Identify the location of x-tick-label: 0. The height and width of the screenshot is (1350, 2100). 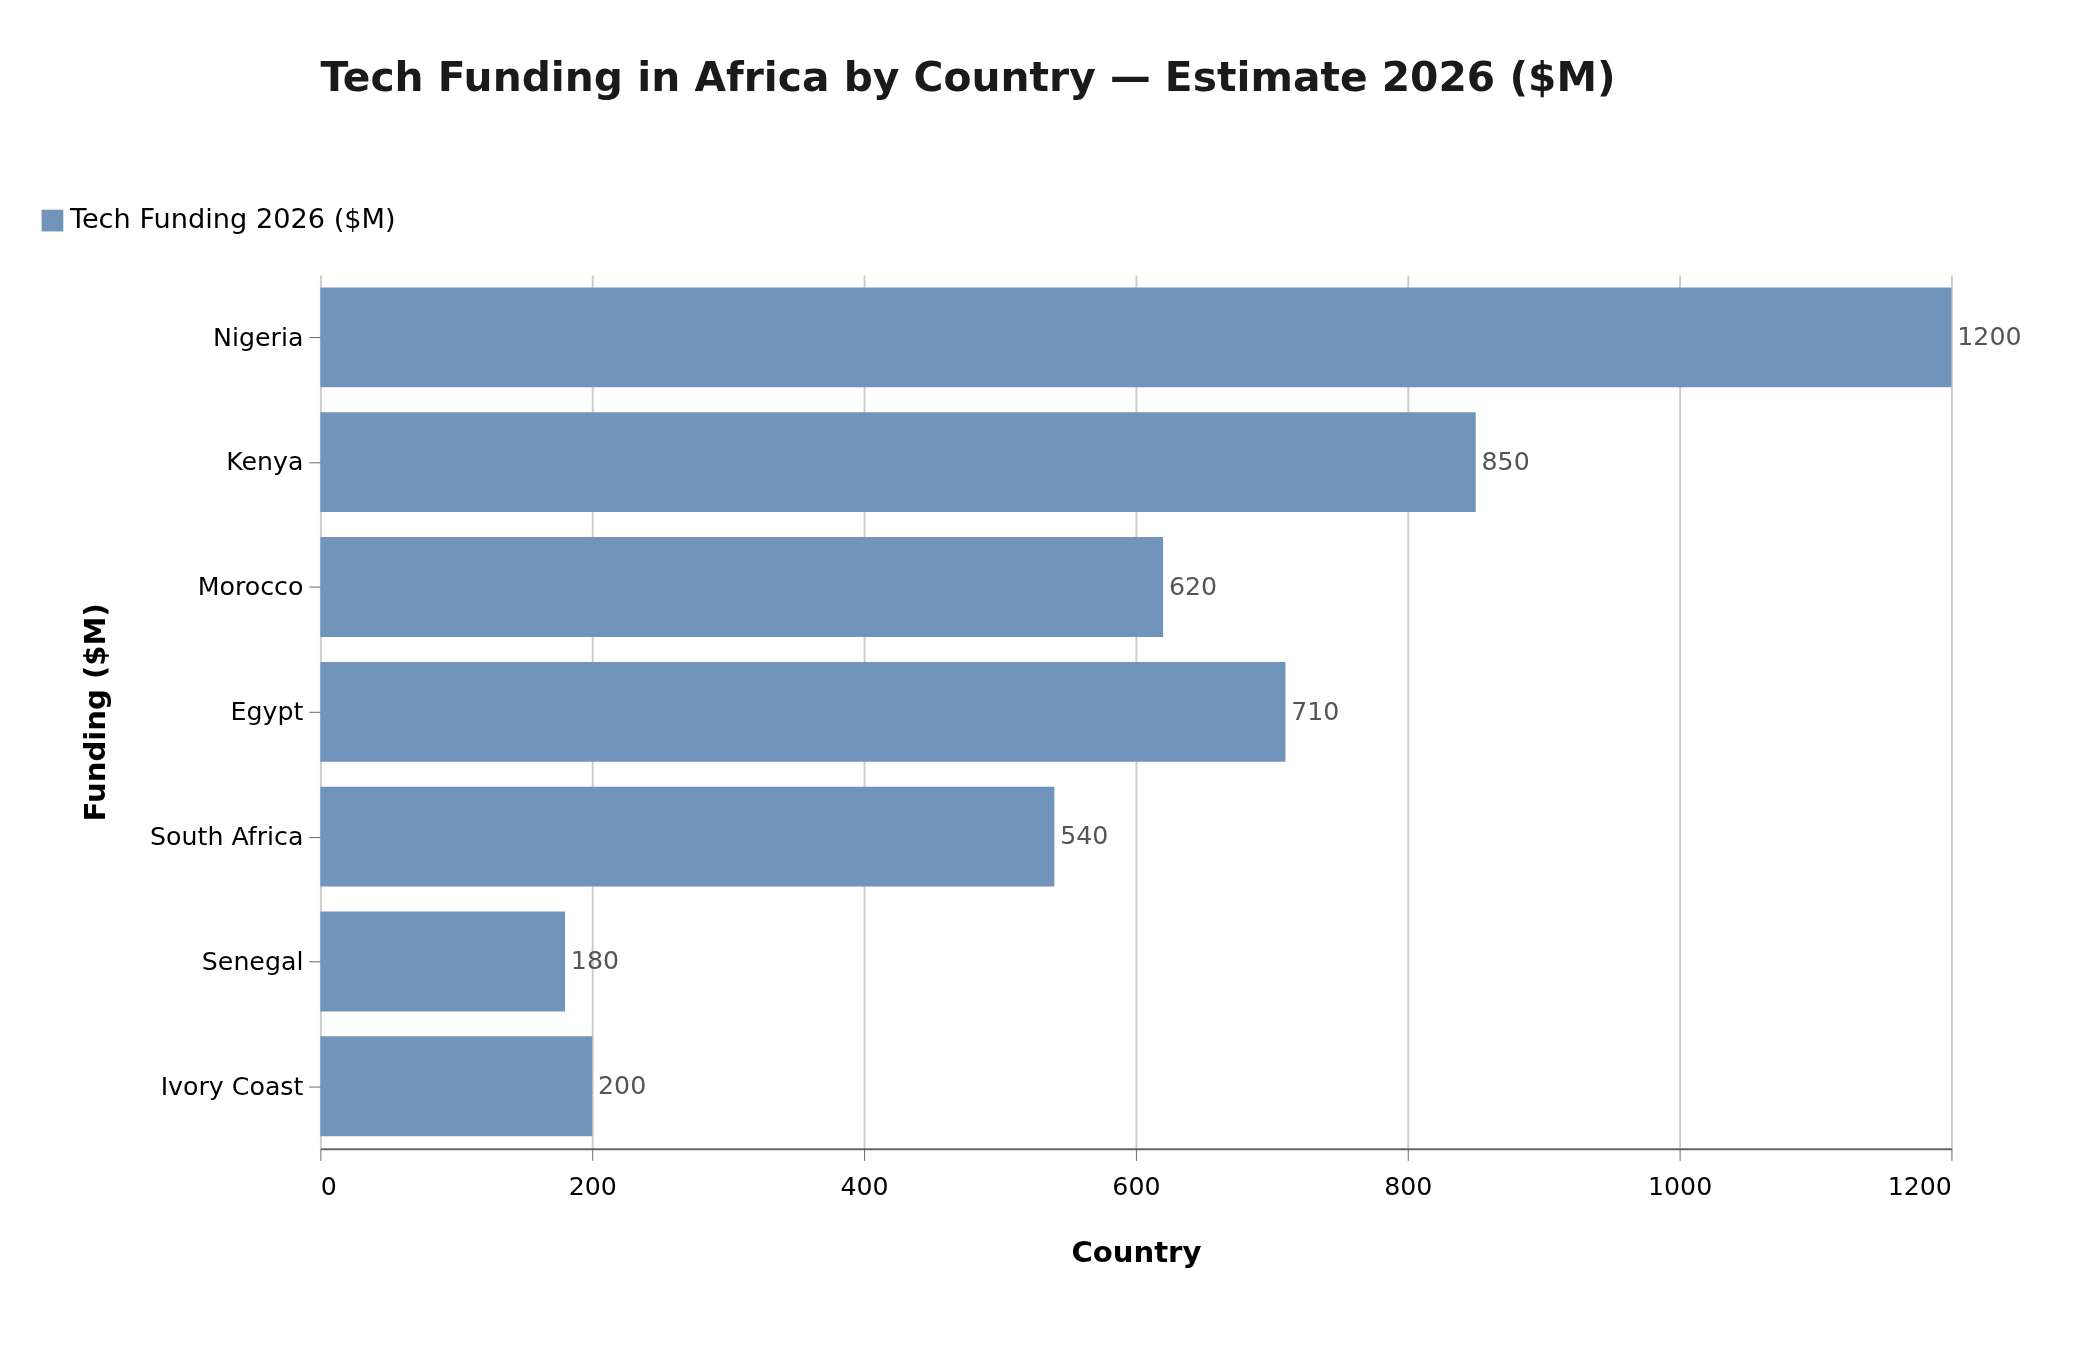
(328, 1186).